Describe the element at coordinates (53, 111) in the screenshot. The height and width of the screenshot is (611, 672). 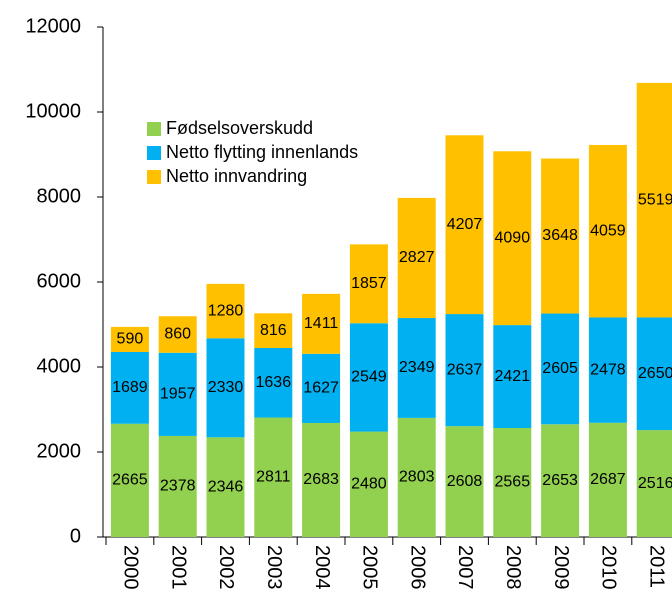
I see `y-tick-label: 10000` at that location.